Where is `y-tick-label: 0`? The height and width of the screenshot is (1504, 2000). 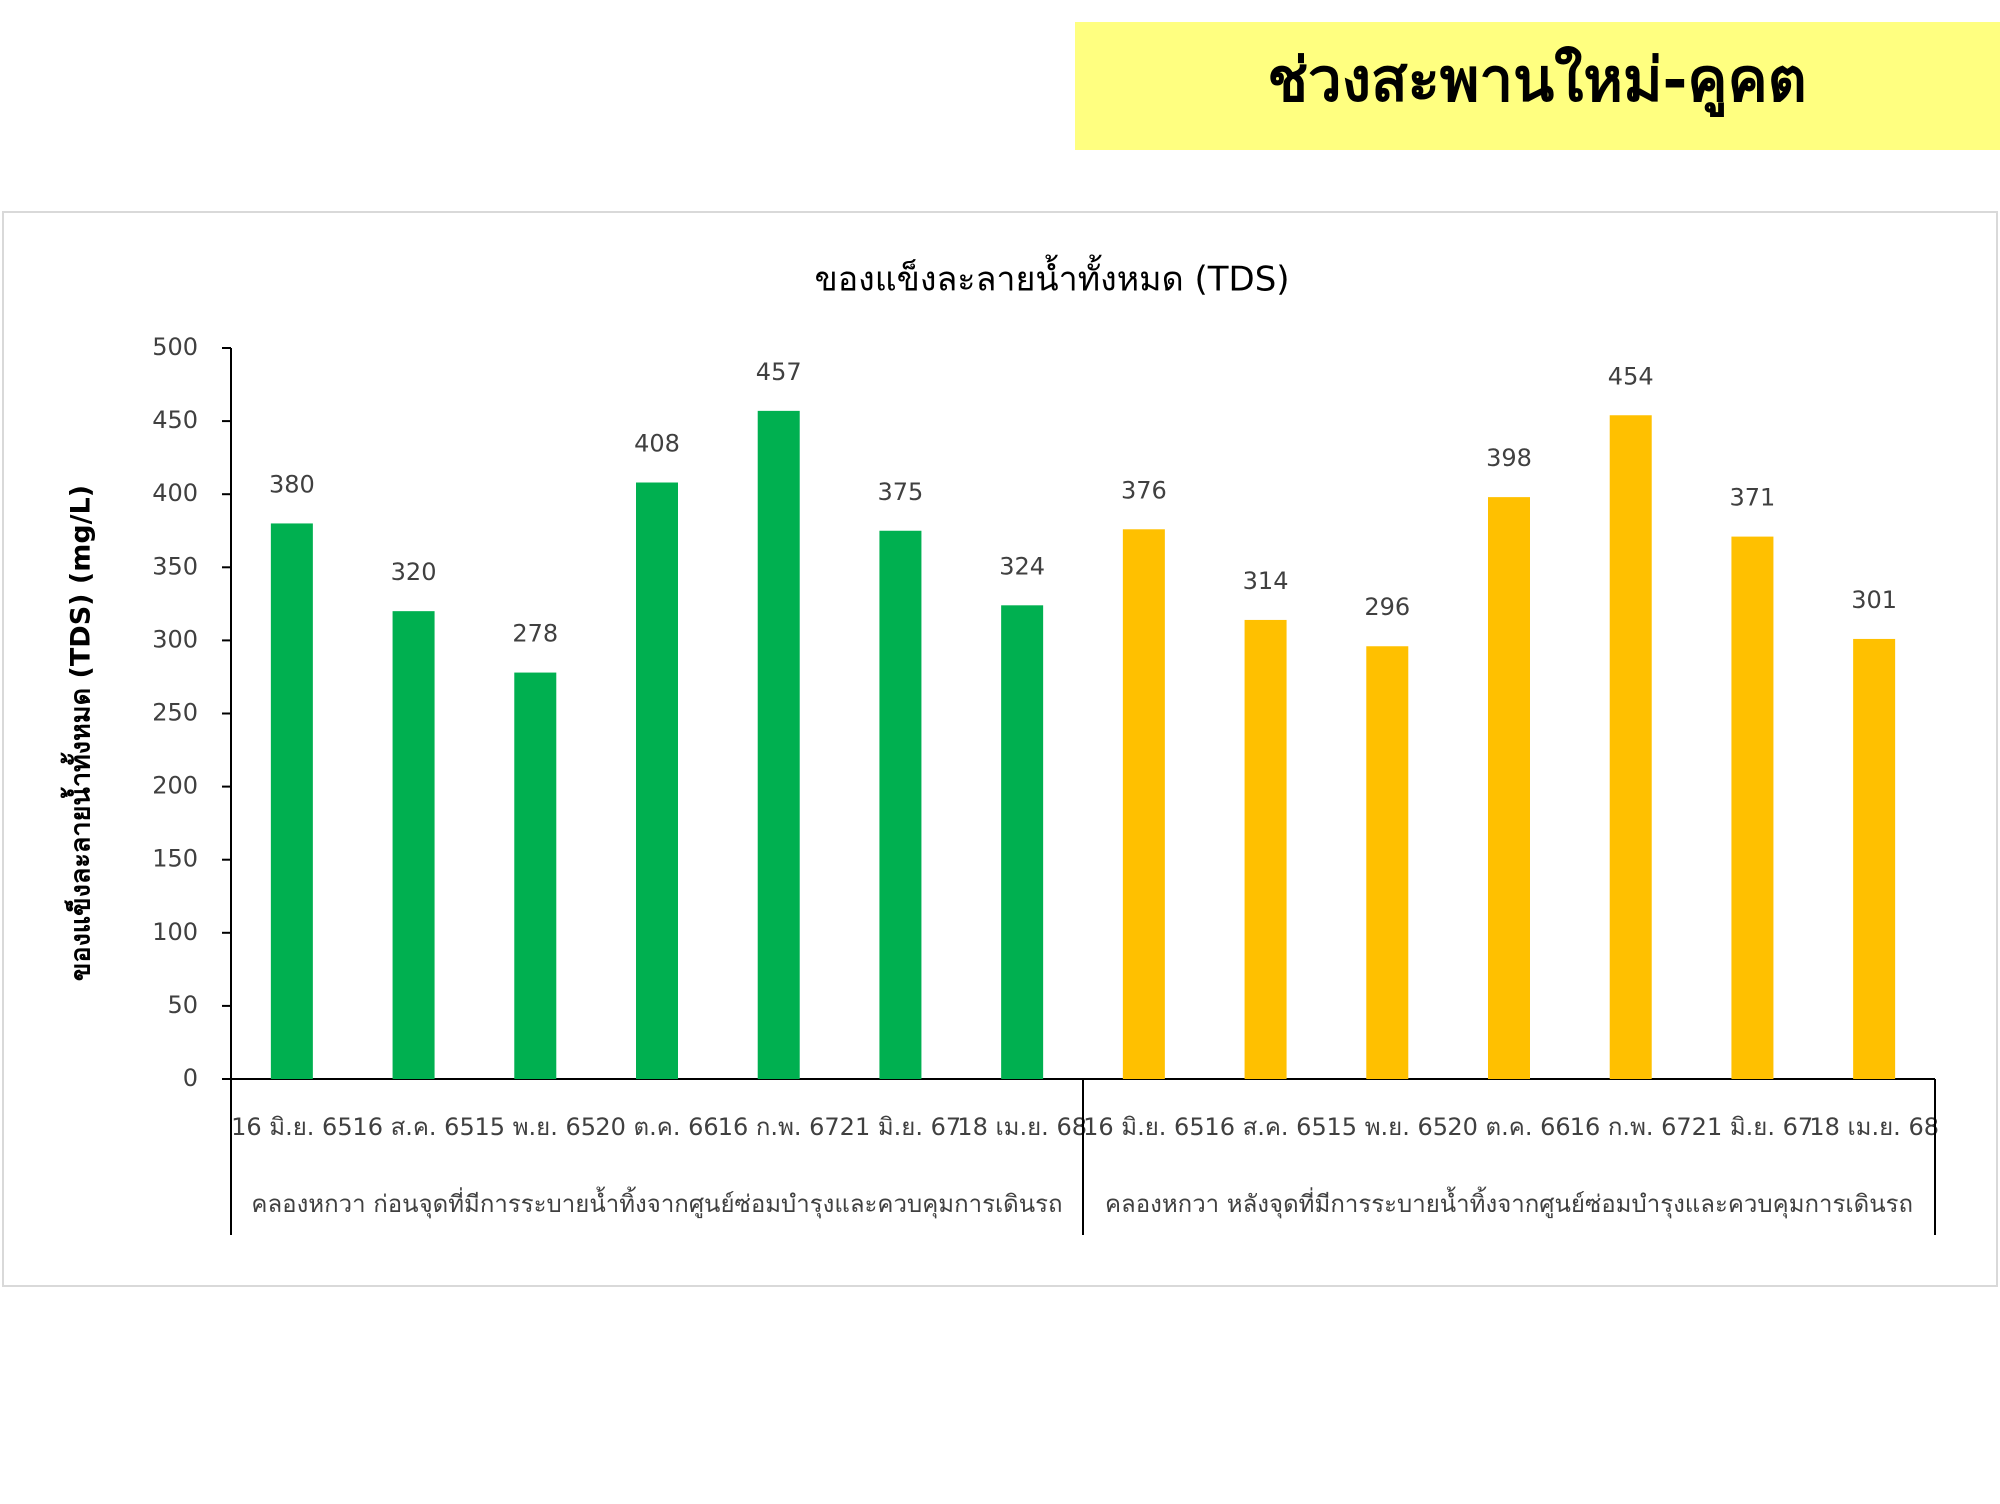 y-tick-label: 0 is located at coordinates (190, 1078).